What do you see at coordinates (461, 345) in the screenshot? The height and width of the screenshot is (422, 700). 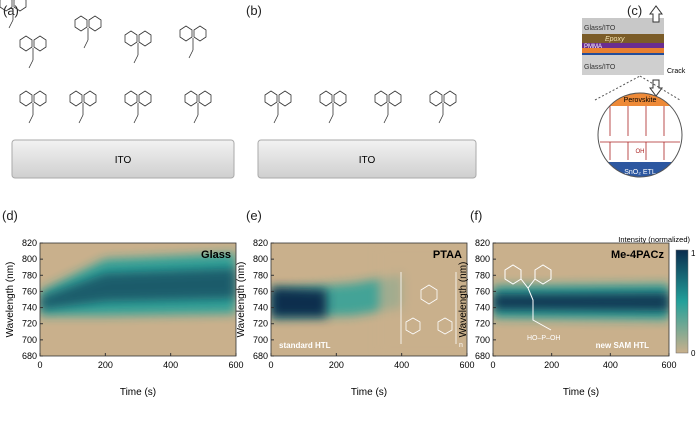 I see `subscript-n: n` at bounding box center [461, 345].